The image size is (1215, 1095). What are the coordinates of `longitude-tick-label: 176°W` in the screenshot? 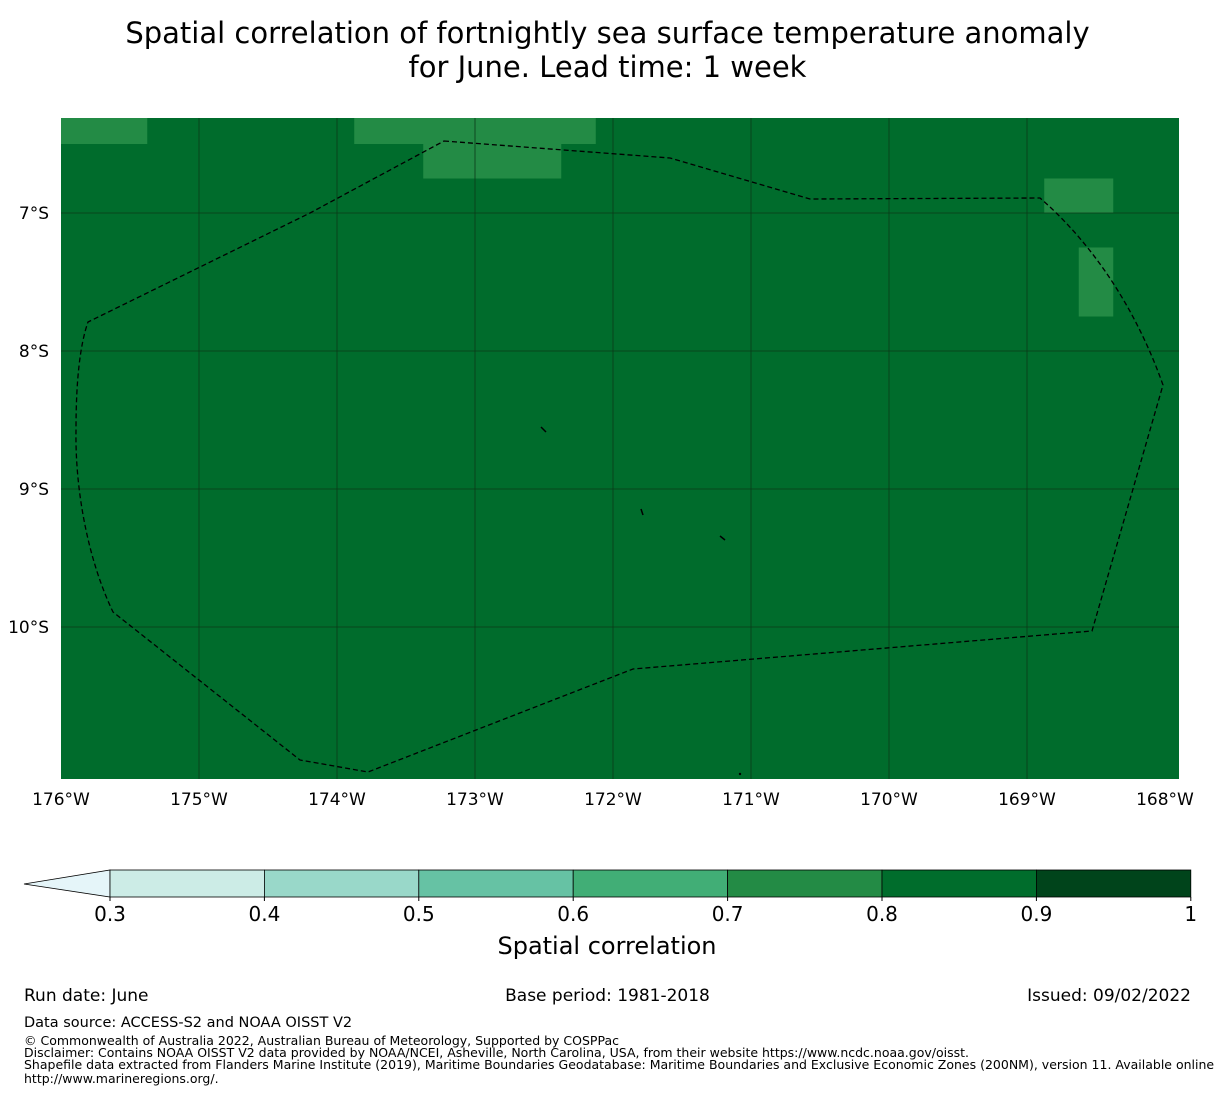 It's located at (61, 800).